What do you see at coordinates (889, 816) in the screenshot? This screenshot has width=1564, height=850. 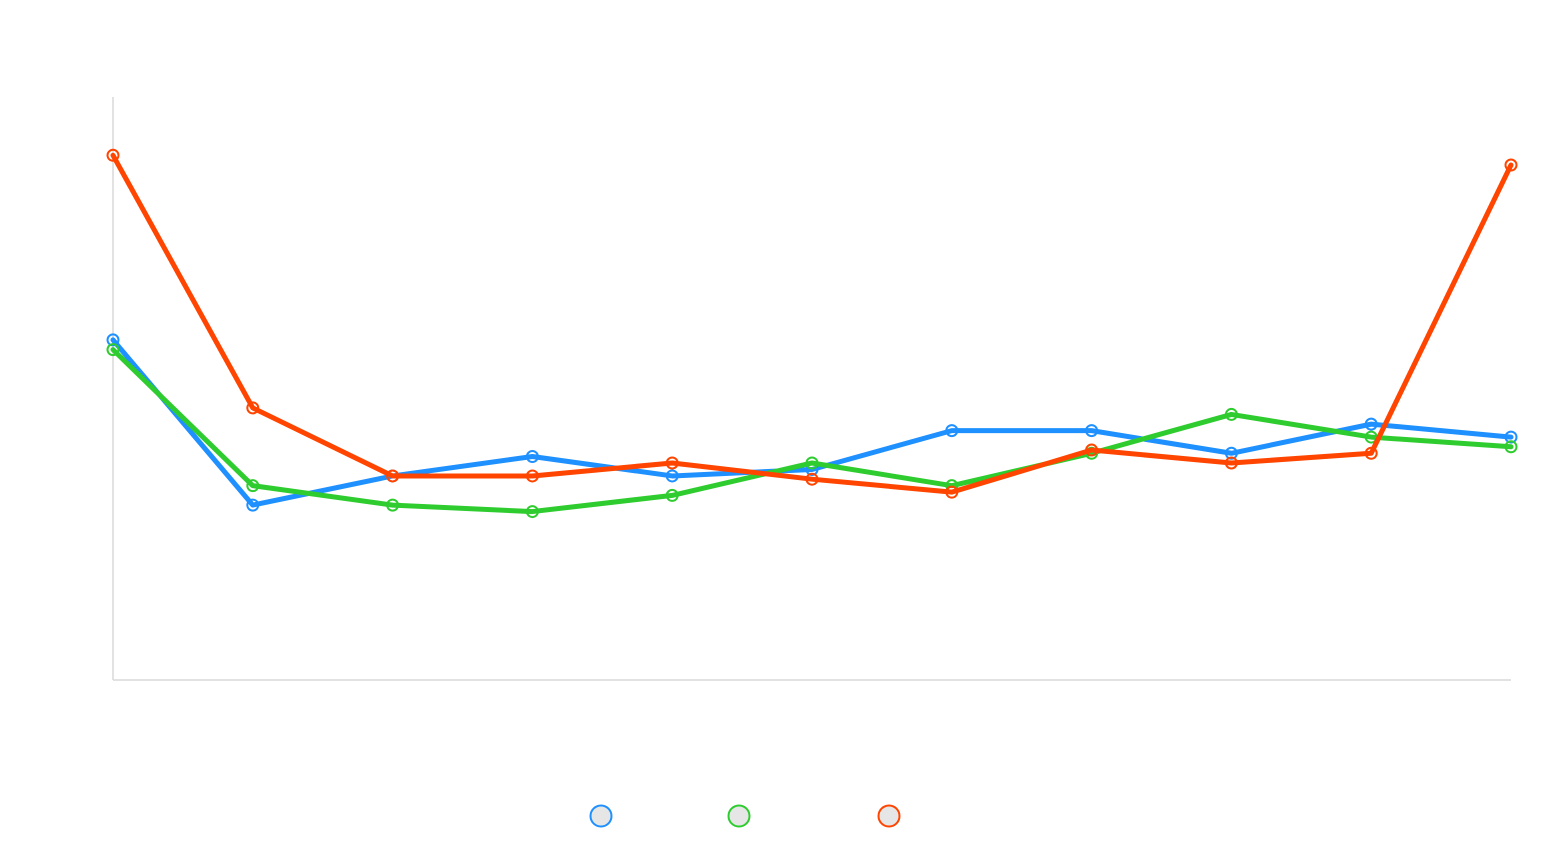 I see `legend-item-3-marker` at bounding box center [889, 816].